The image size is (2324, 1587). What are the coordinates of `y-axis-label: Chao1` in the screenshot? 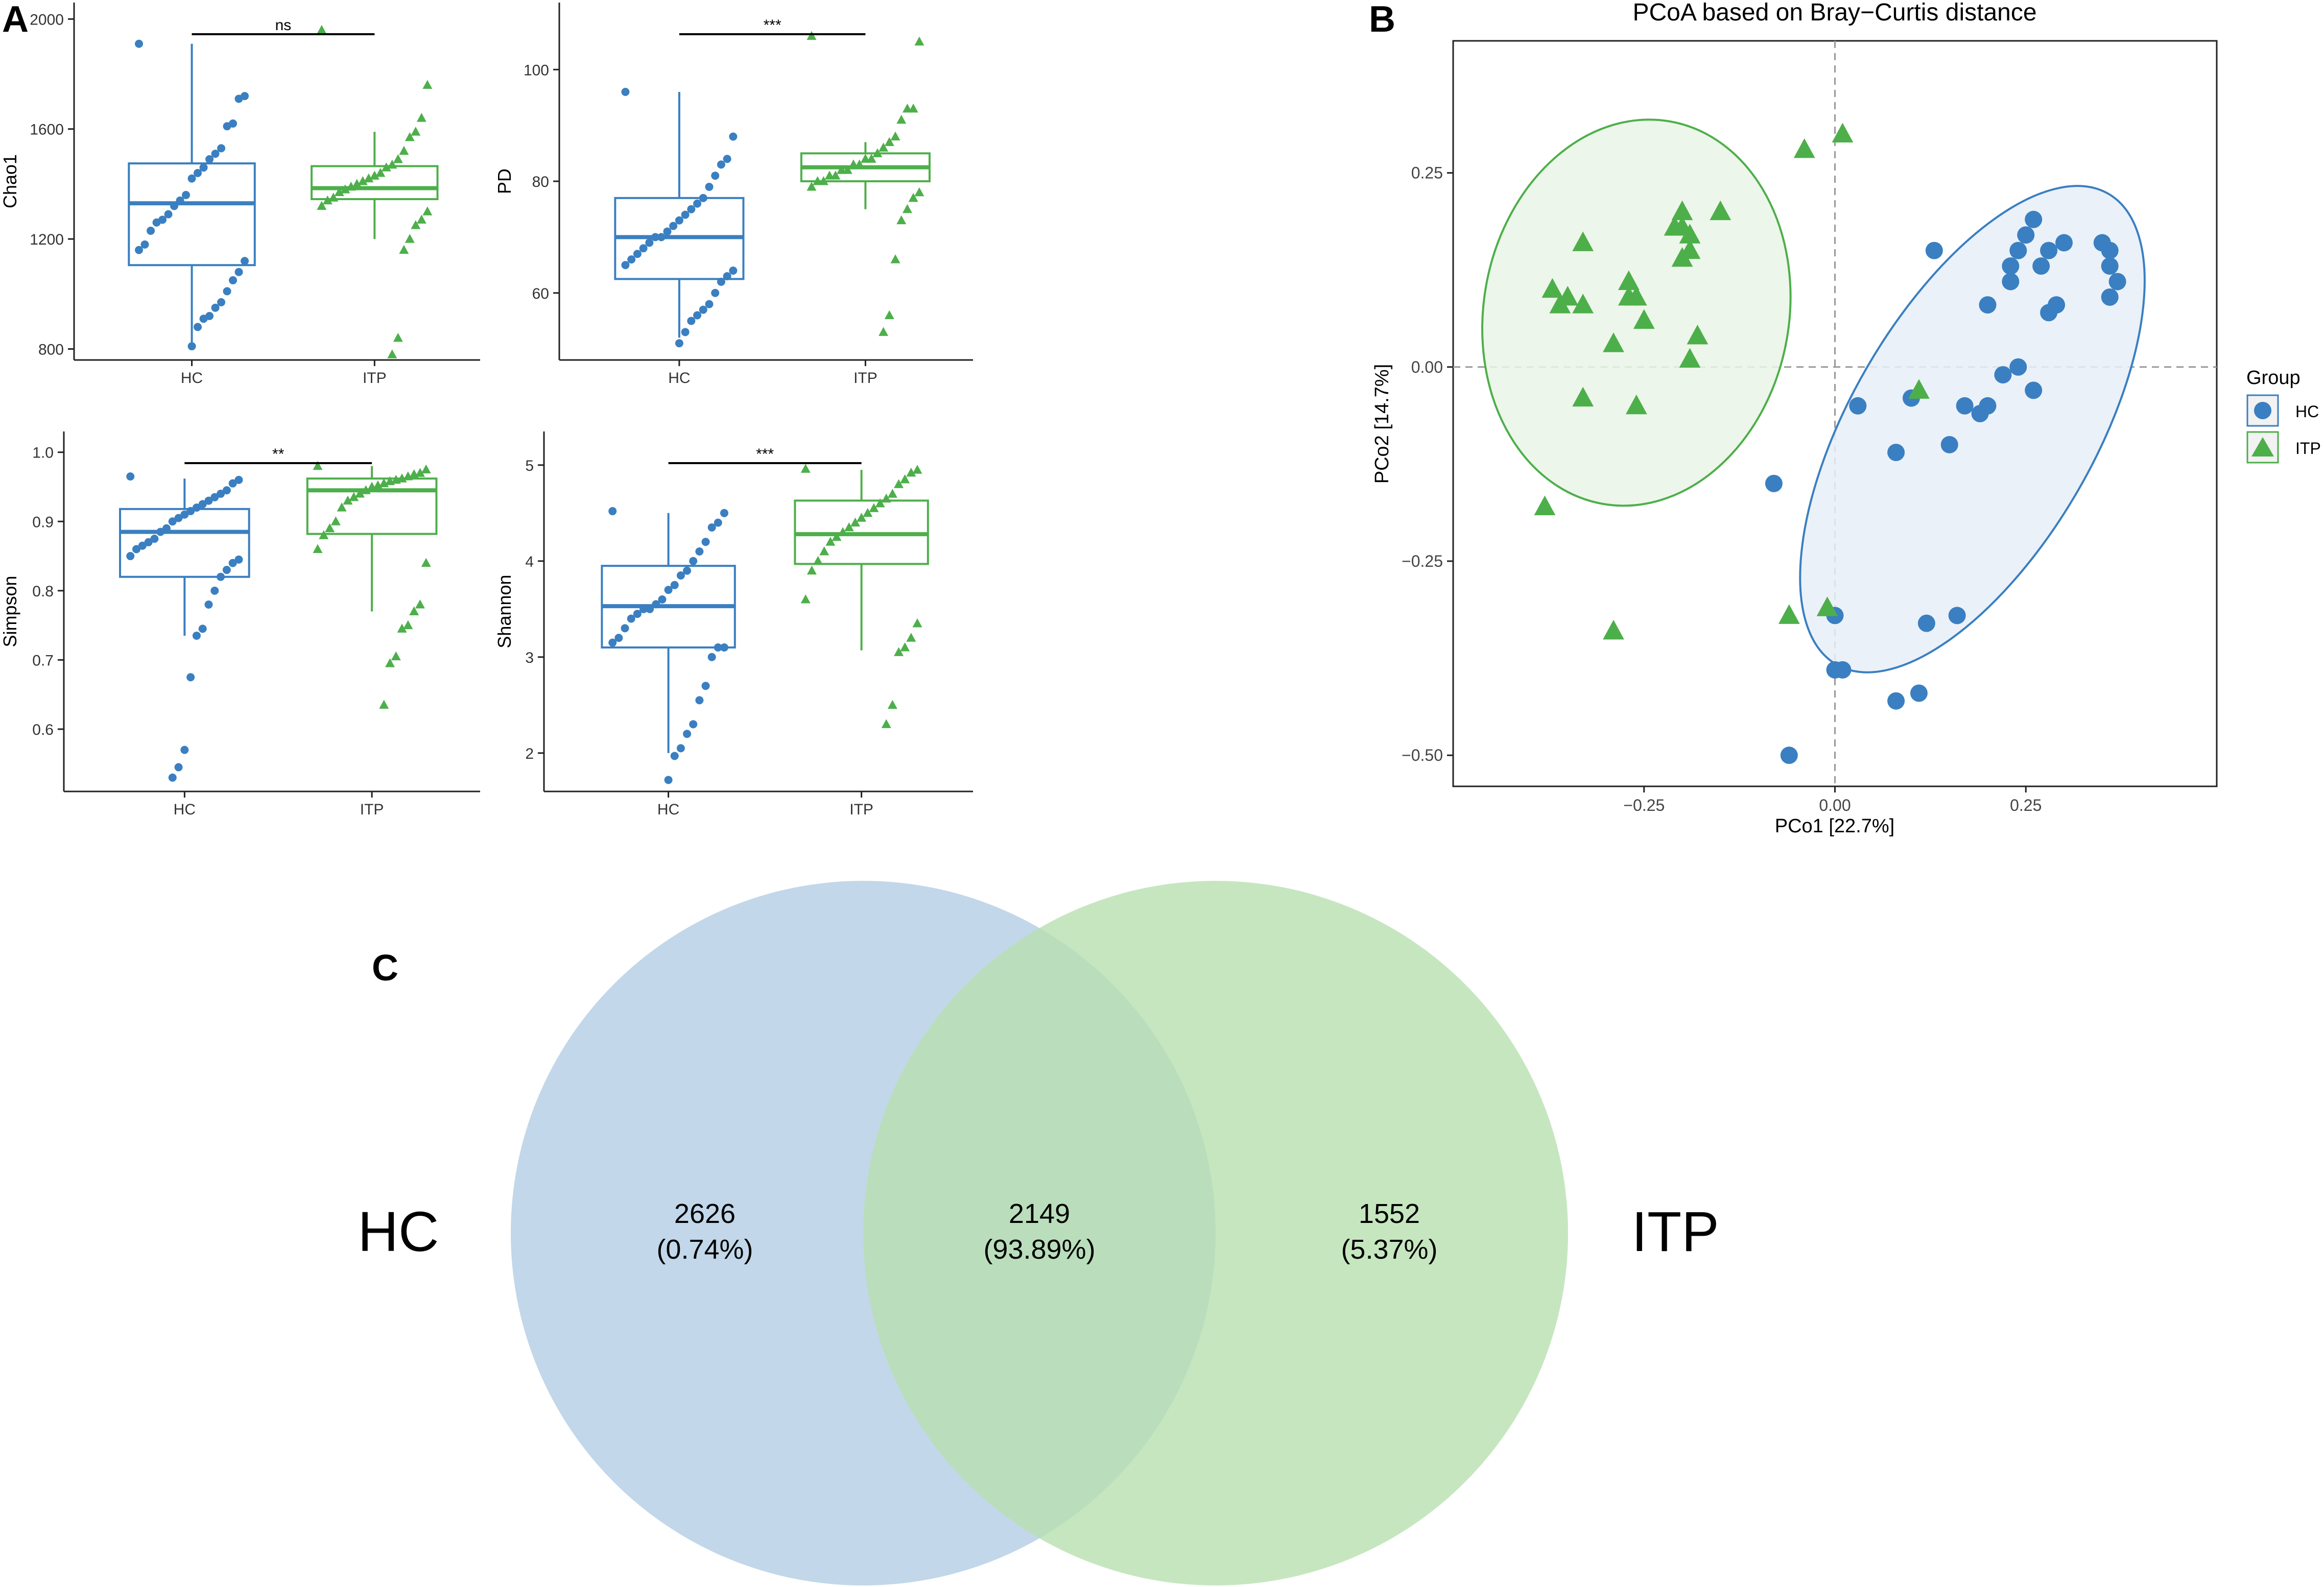 It's located at (10, 181).